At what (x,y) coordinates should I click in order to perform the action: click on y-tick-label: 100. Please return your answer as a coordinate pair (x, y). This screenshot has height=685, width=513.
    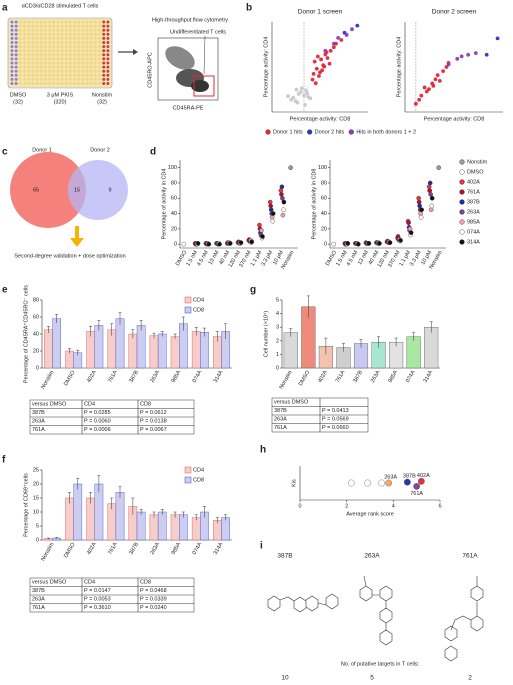
    Looking at the image, I should click on (322, 168).